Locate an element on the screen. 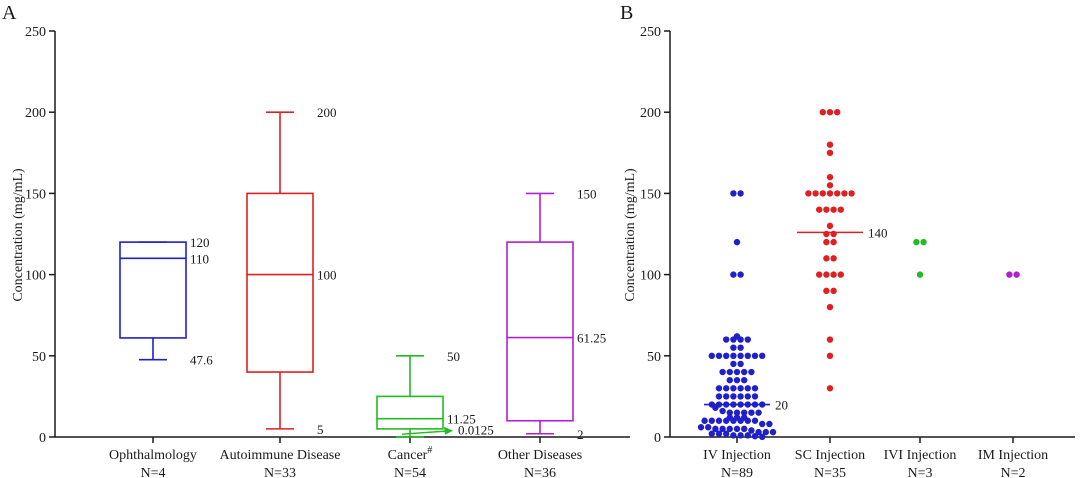 The image size is (1080, 478). category-n-label: N=89 is located at coordinates (737, 472).